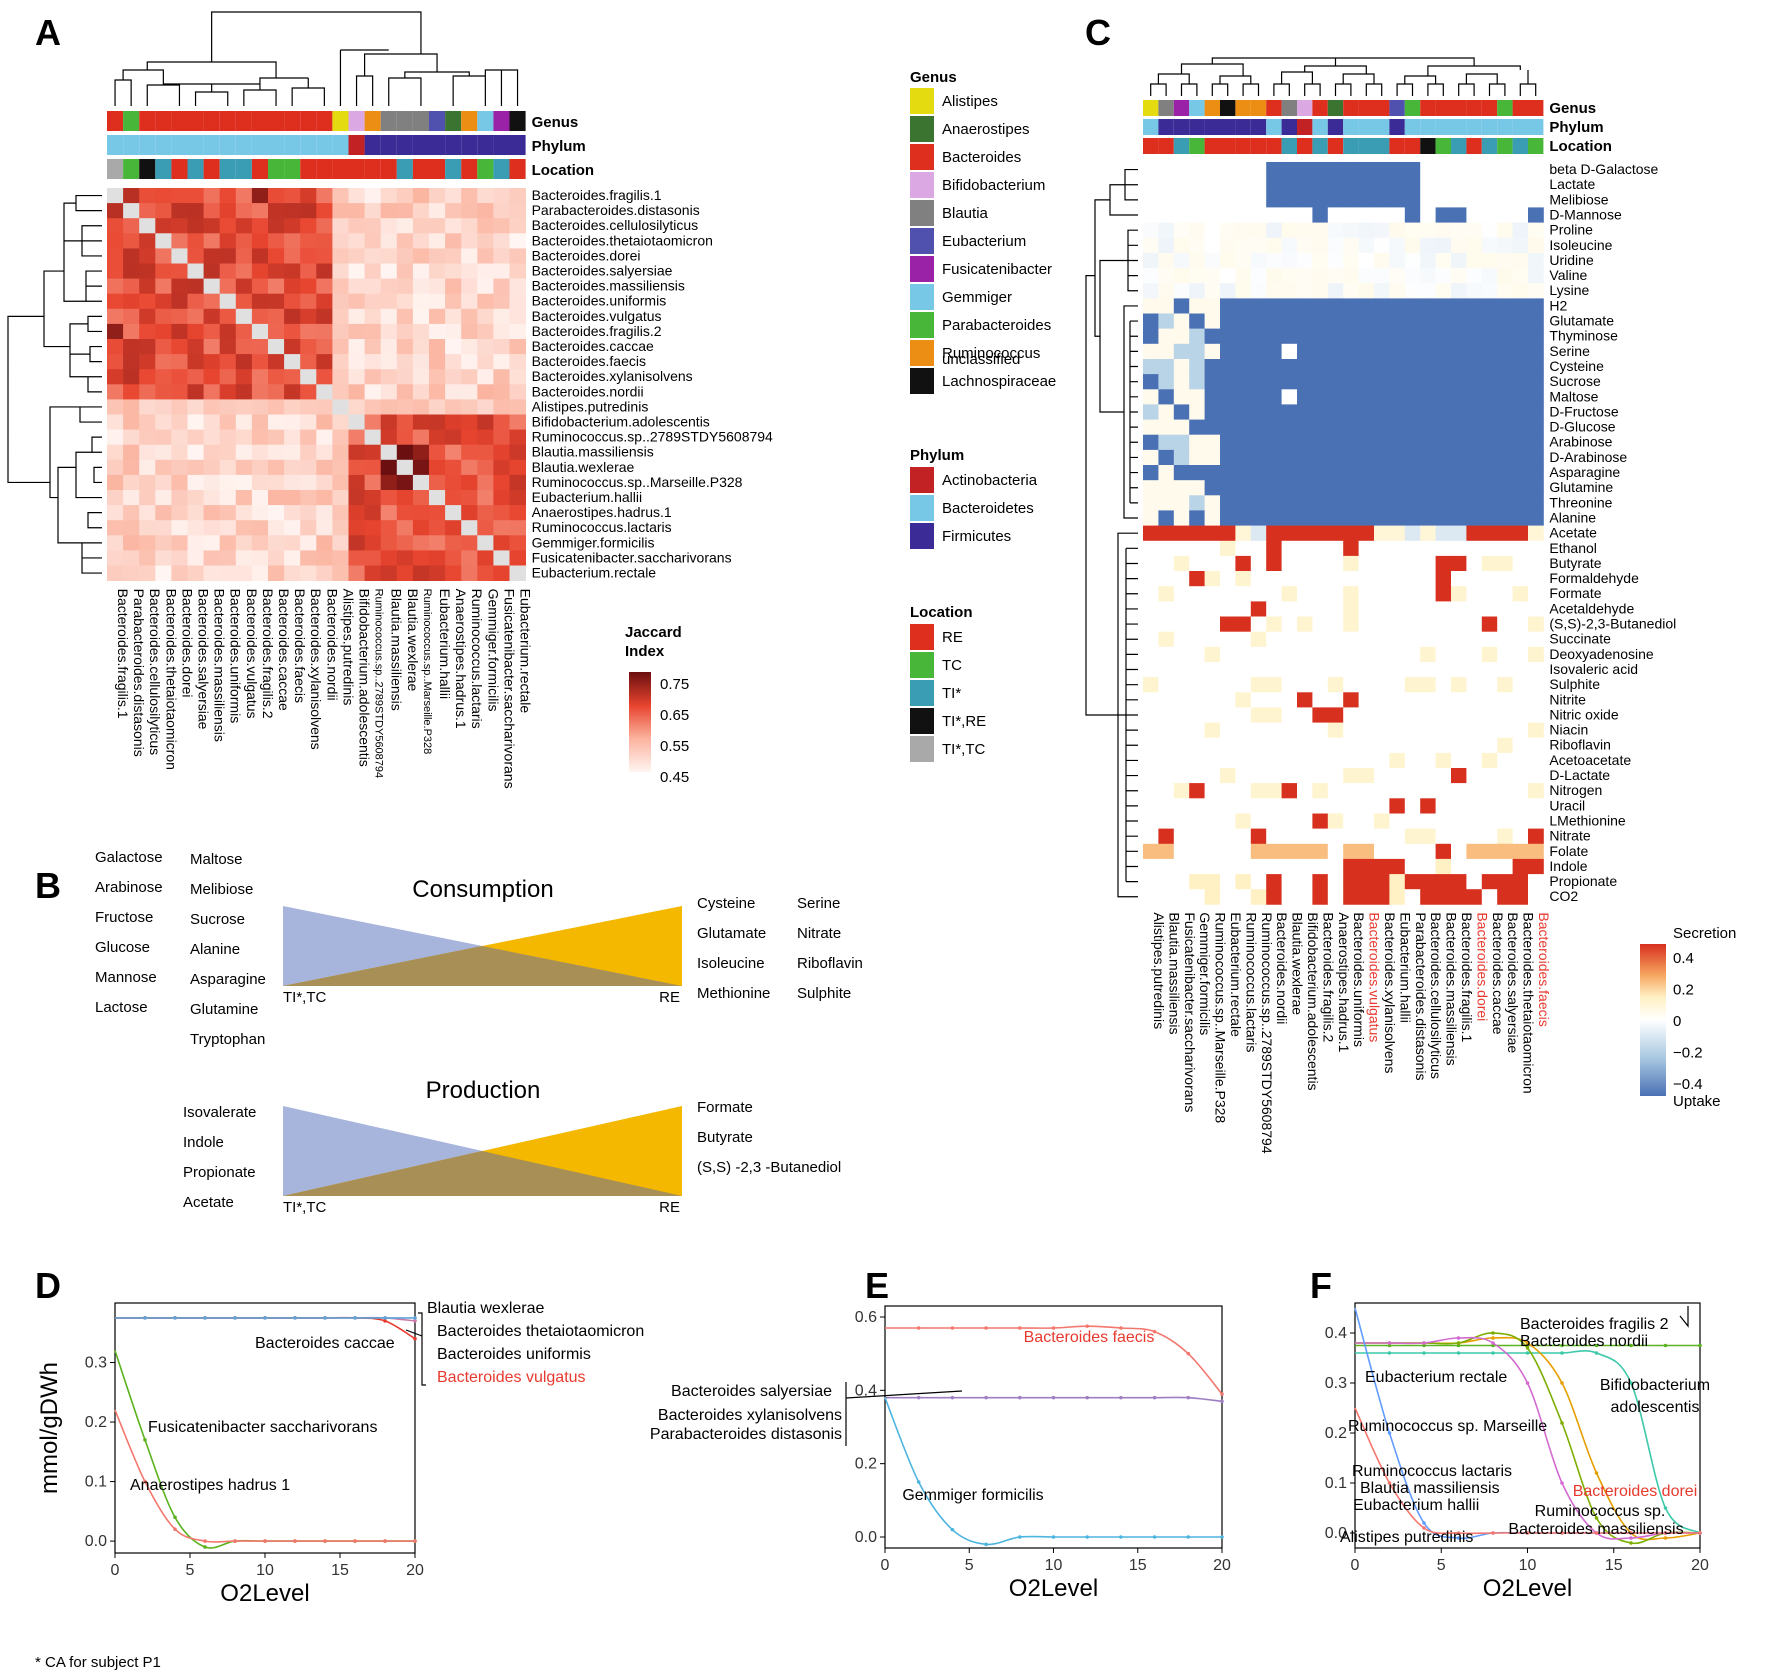 Image resolution: width=1773 pixels, height=1678 pixels. I want to click on series-annotation: Blautia wexlerae, so click(486, 1308).